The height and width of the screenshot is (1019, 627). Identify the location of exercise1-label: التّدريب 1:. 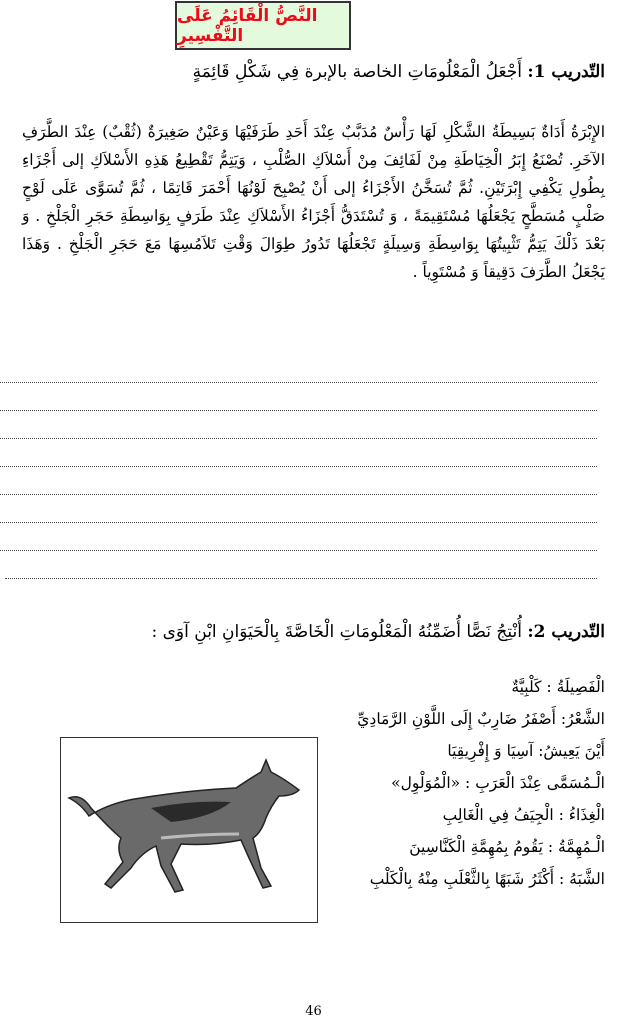
(566, 72).